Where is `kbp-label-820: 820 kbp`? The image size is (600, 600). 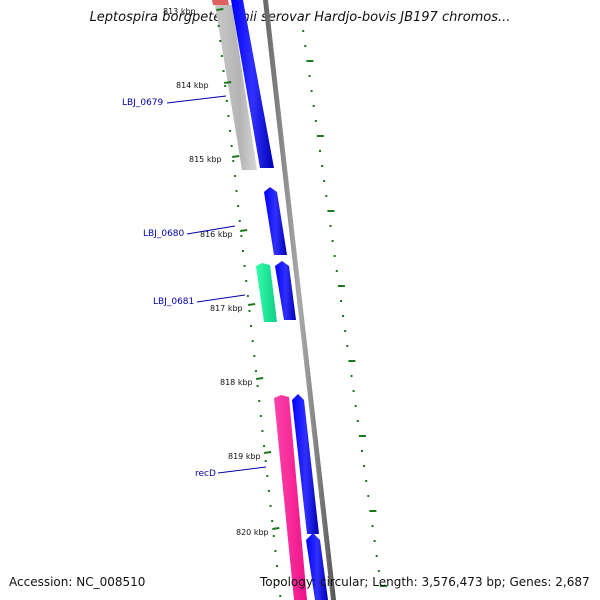 kbp-label-820: 820 kbp is located at coordinates (252, 532).